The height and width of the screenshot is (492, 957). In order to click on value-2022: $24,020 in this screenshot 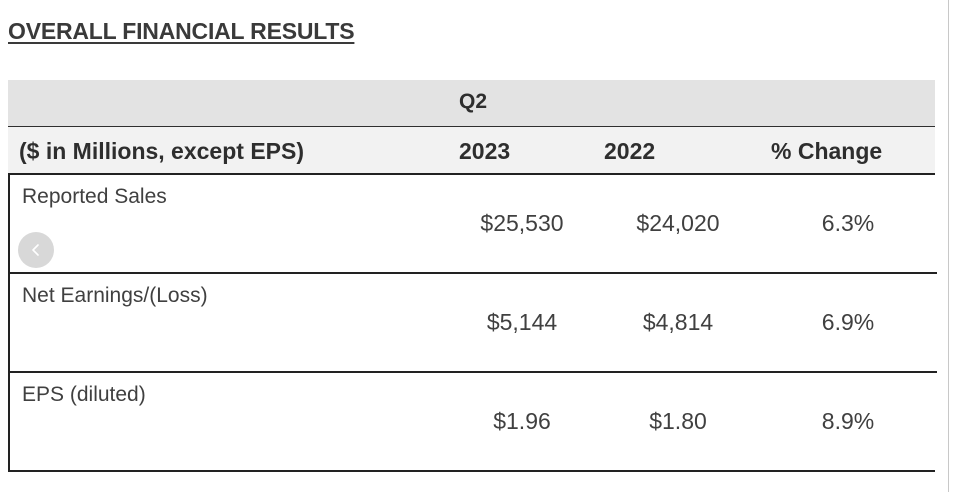, I will do `click(678, 223)`.